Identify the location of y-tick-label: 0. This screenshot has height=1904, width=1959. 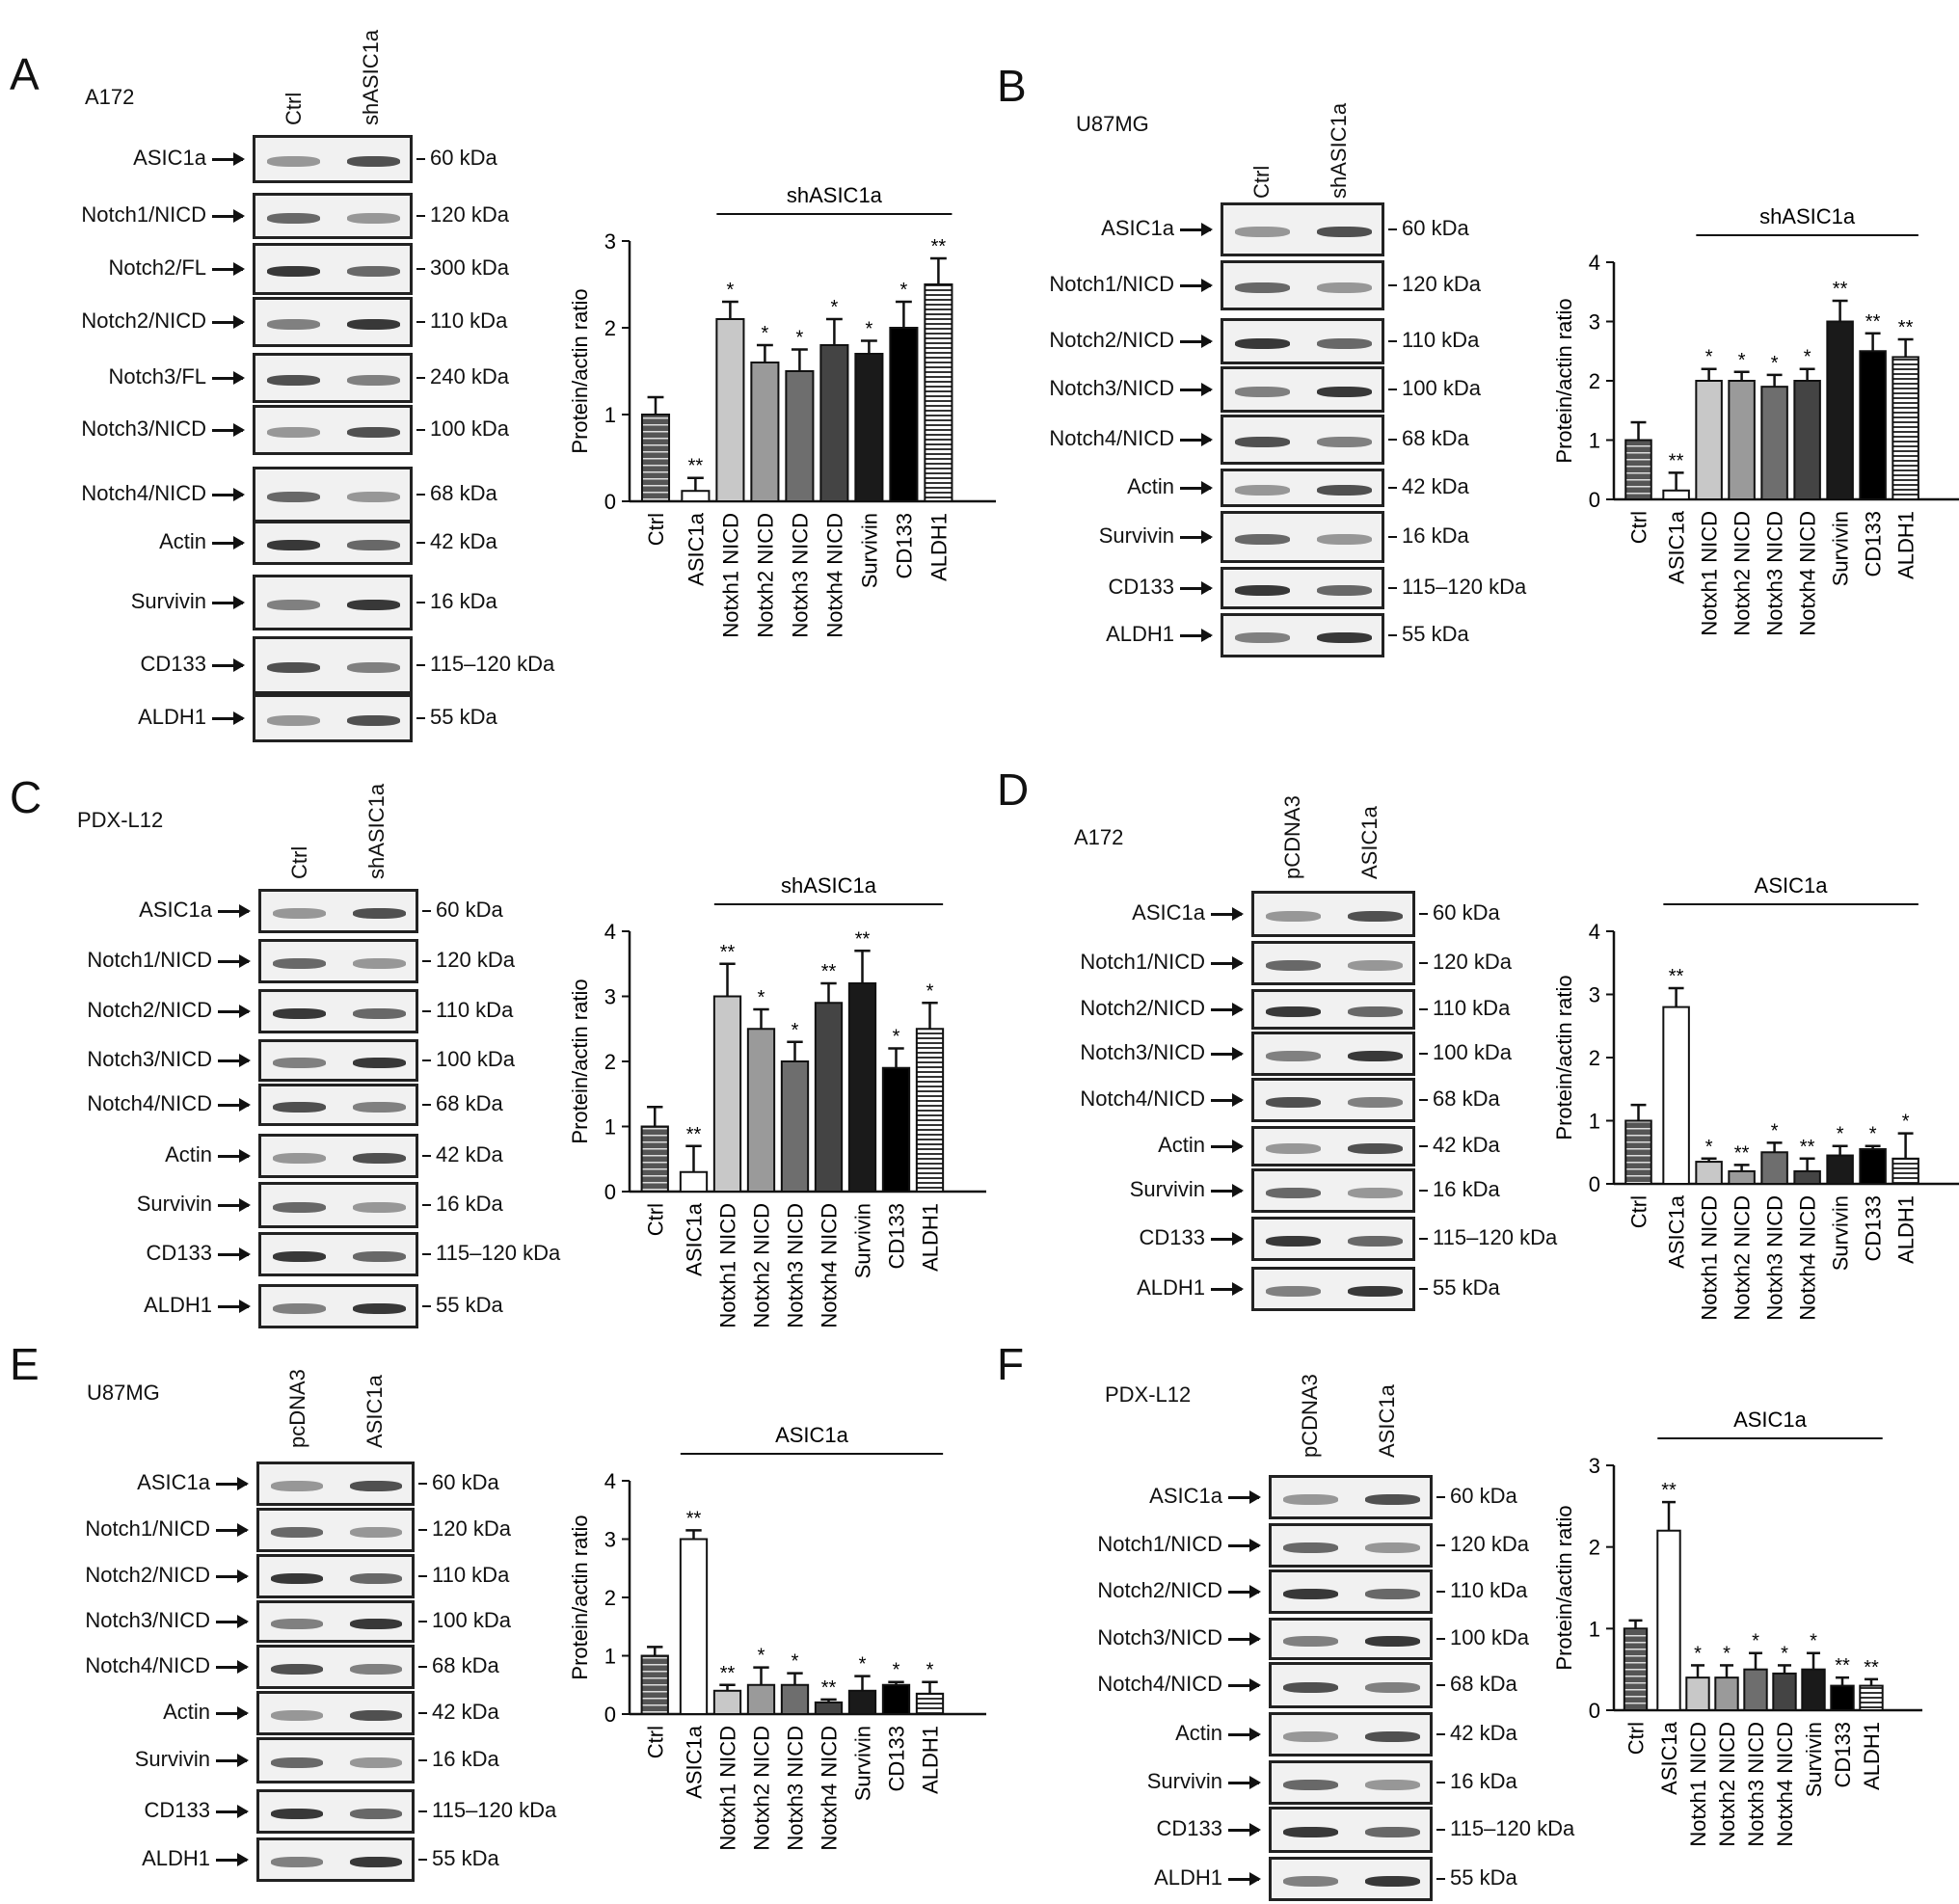
(610, 502).